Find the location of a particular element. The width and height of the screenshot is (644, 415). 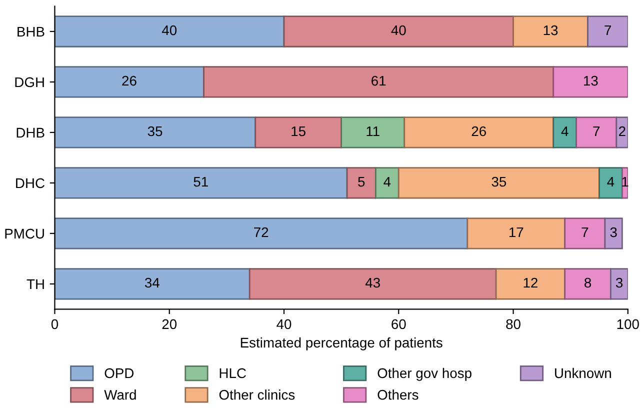

data-label: 34 is located at coordinates (152, 283).